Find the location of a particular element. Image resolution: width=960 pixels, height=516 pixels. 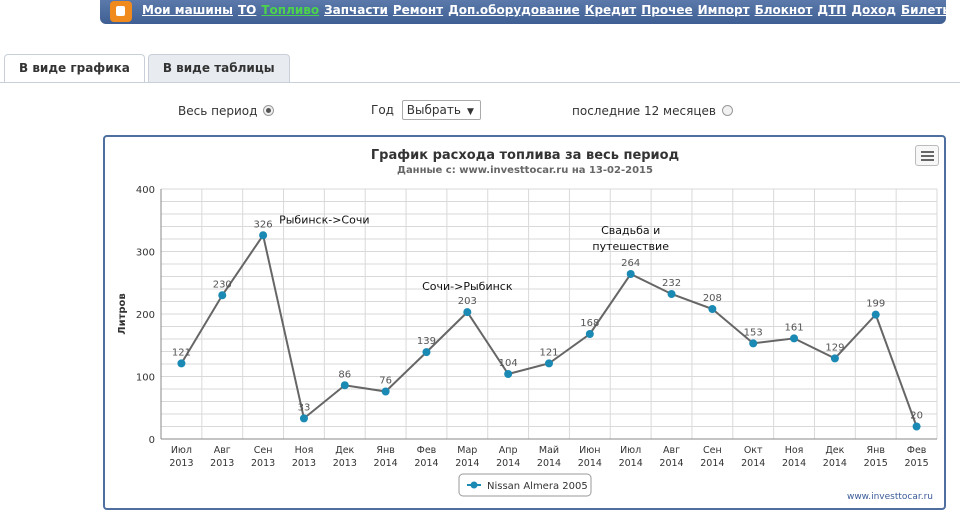

nav-item-5: Доп.оборудование is located at coordinates (514, 10).